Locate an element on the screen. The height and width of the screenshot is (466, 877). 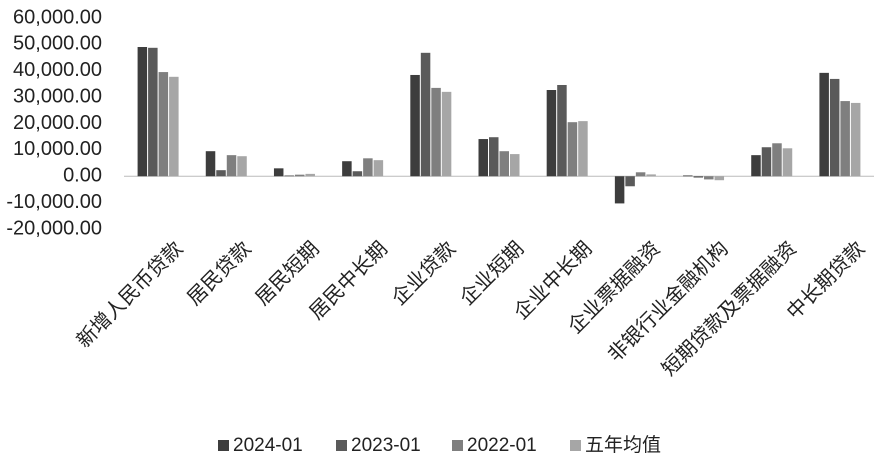
x-tick-label: 新增人民币贷款 is located at coordinates (129, 294).